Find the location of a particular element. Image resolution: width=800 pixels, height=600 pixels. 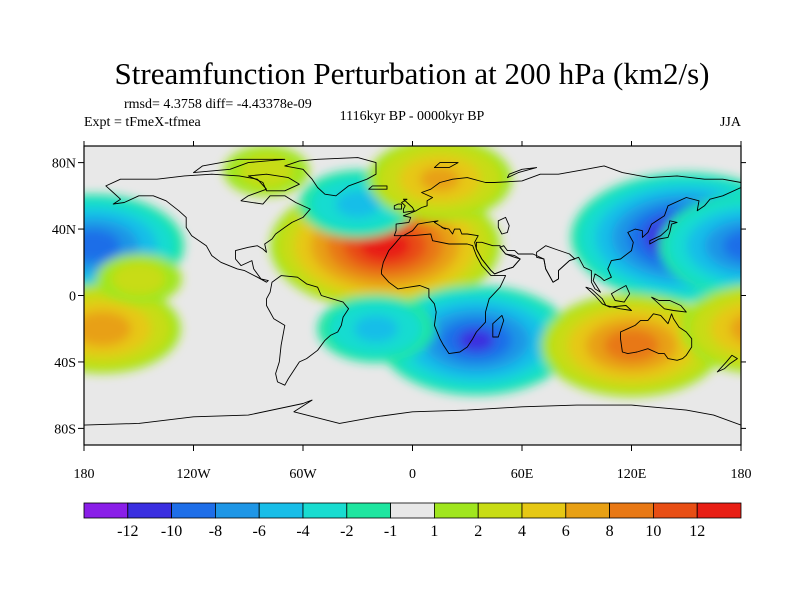

colorbar-label: -6 is located at coordinates (259, 531).